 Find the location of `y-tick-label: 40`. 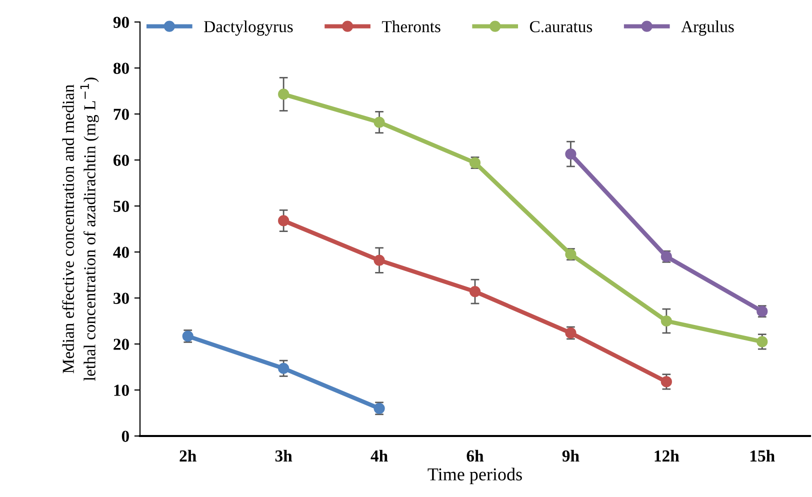

y-tick-label: 40 is located at coordinates (121, 252).